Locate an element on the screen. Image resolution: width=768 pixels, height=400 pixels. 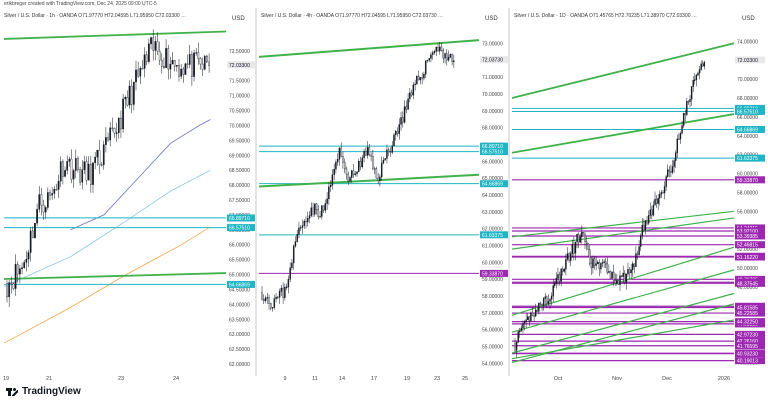
time-scale-label: Oct is located at coordinates (558, 379).